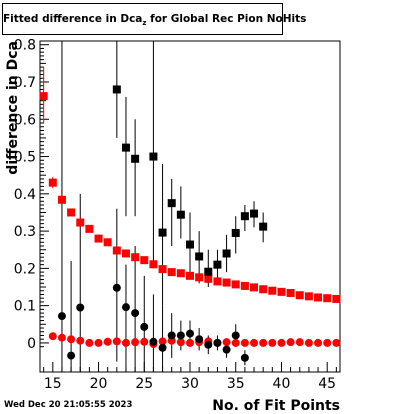  What do you see at coordinates (276, 406) in the screenshot?
I see `x-axis-title: No. of Fit Points` at bounding box center [276, 406].